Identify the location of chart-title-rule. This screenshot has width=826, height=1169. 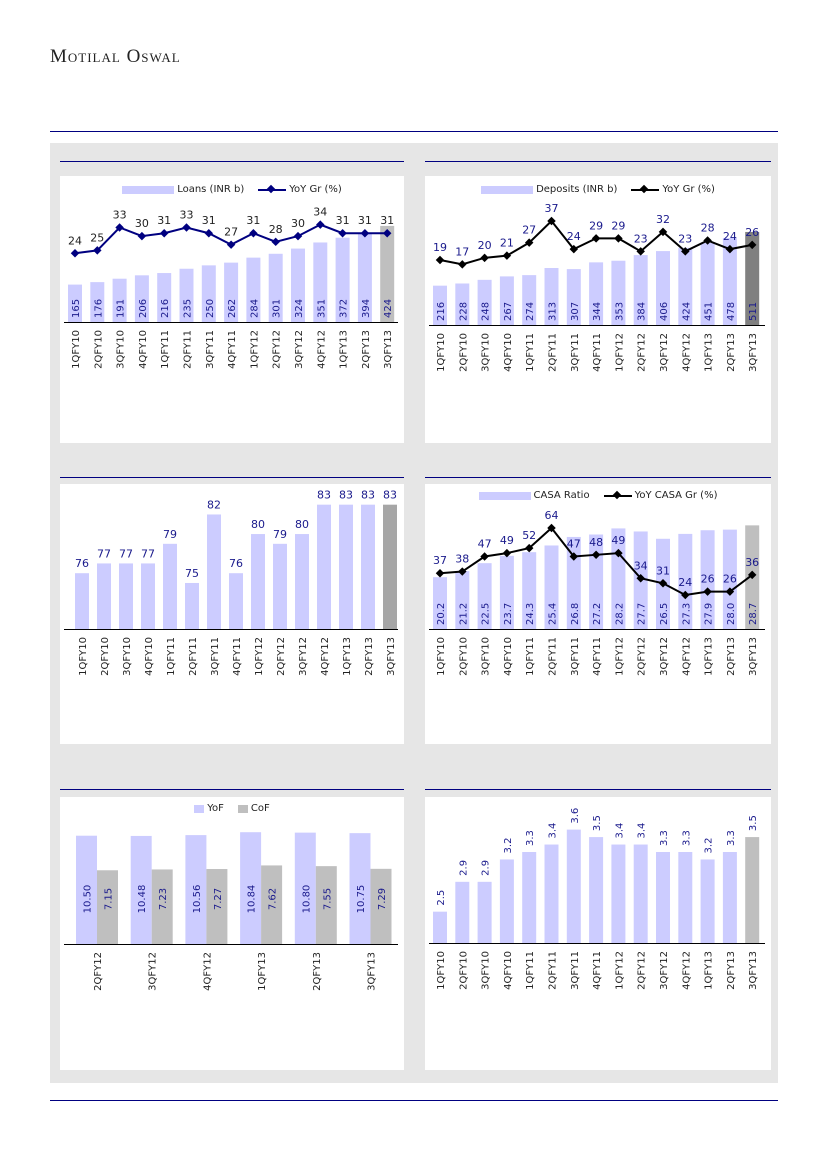
(232, 477).